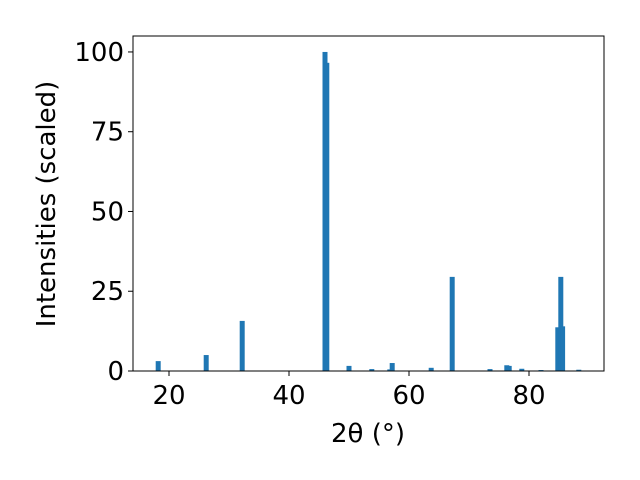 The width and height of the screenshot is (640, 480). I want to click on y-tick-label: 50, so click(107, 212).